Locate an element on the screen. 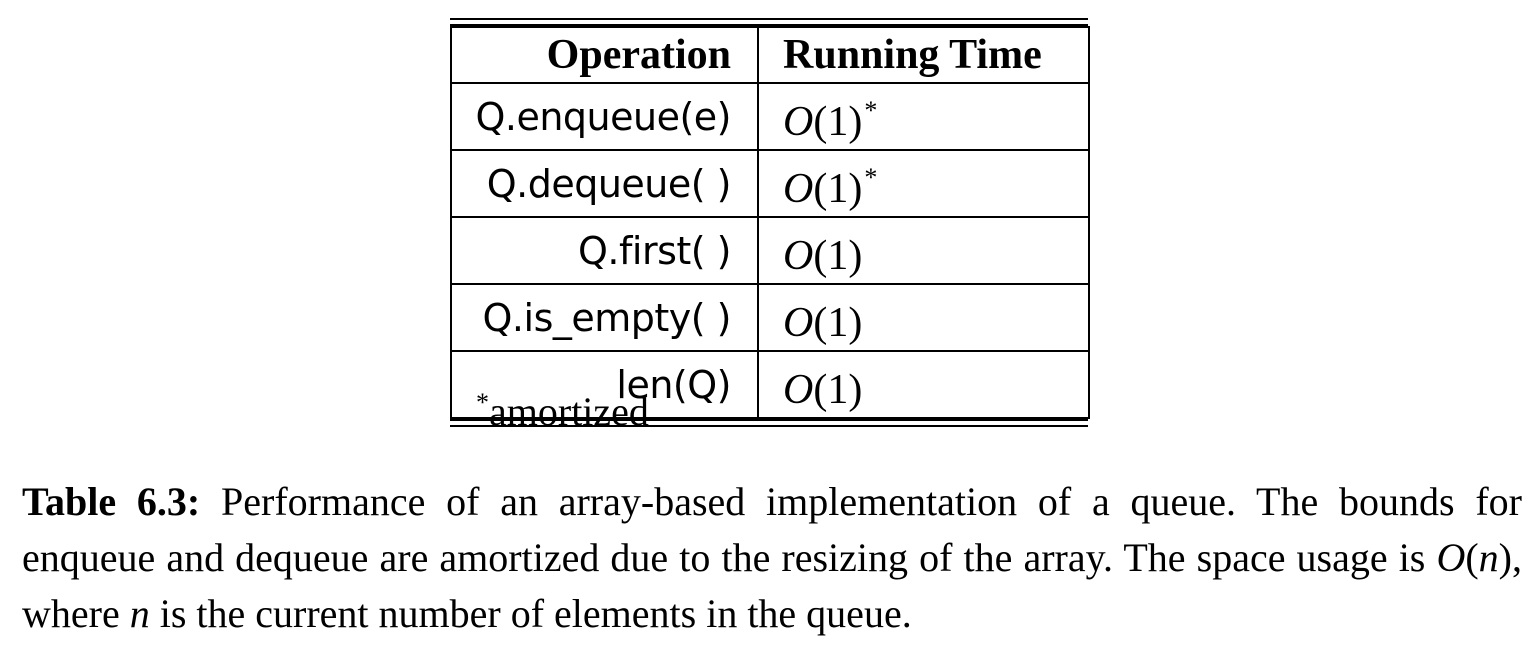 This screenshot has width=1538, height=659. table-row: Q.dequeue( ) O(1)* is located at coordinates (770, 183).